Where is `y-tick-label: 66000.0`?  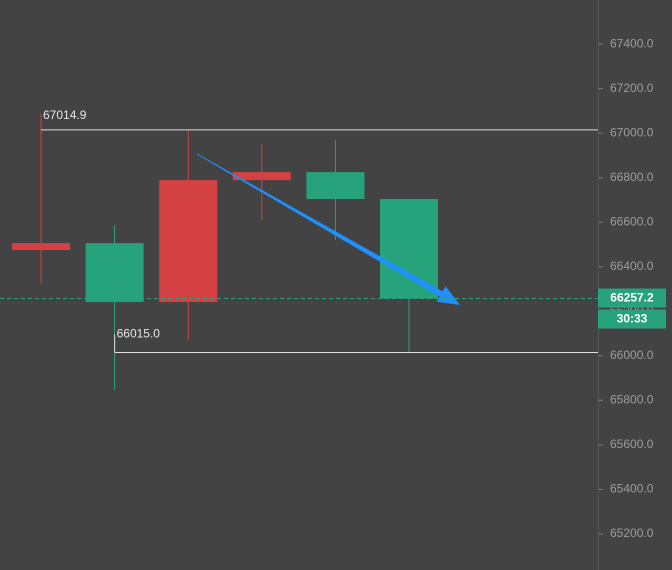
y-tick-label: 66000.0 is located at coordinates (632, 355).